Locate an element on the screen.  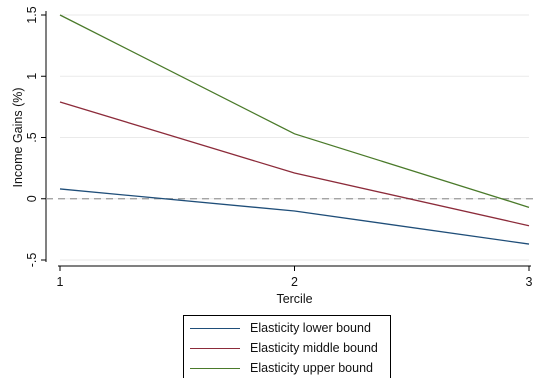
y-ticks: -.5 0 .5 1 1.5 is located at coordinates (35, 136).